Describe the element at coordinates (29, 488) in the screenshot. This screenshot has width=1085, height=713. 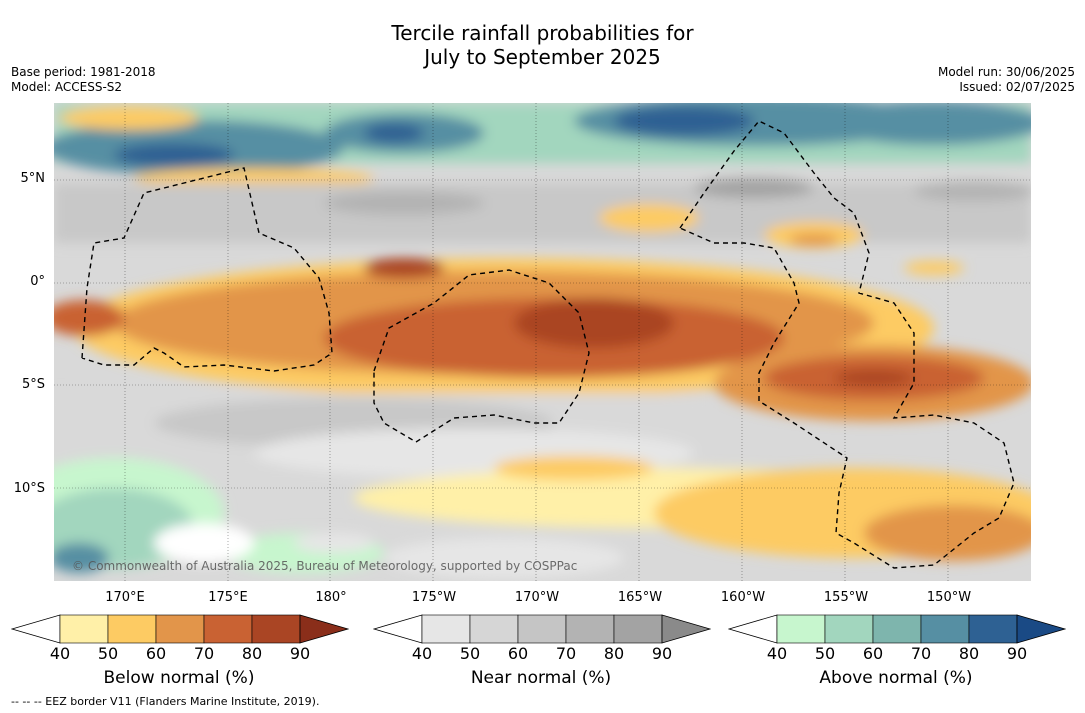
I see `lat-label-10s: 10°S` at that location.